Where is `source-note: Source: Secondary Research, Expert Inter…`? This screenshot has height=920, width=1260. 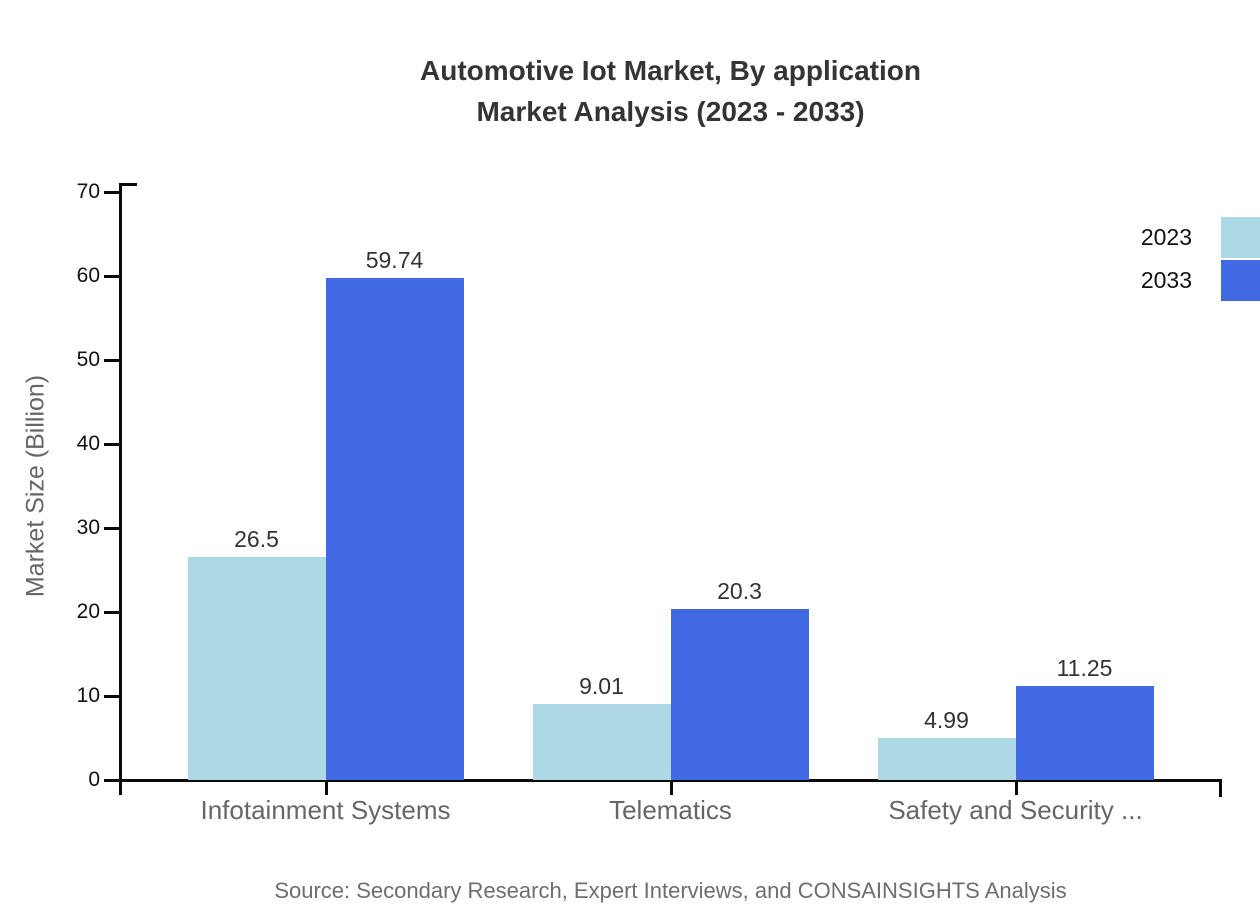 source-note: Source: Secondary Research, Expert Inter… is located at coordinates (670, 890).